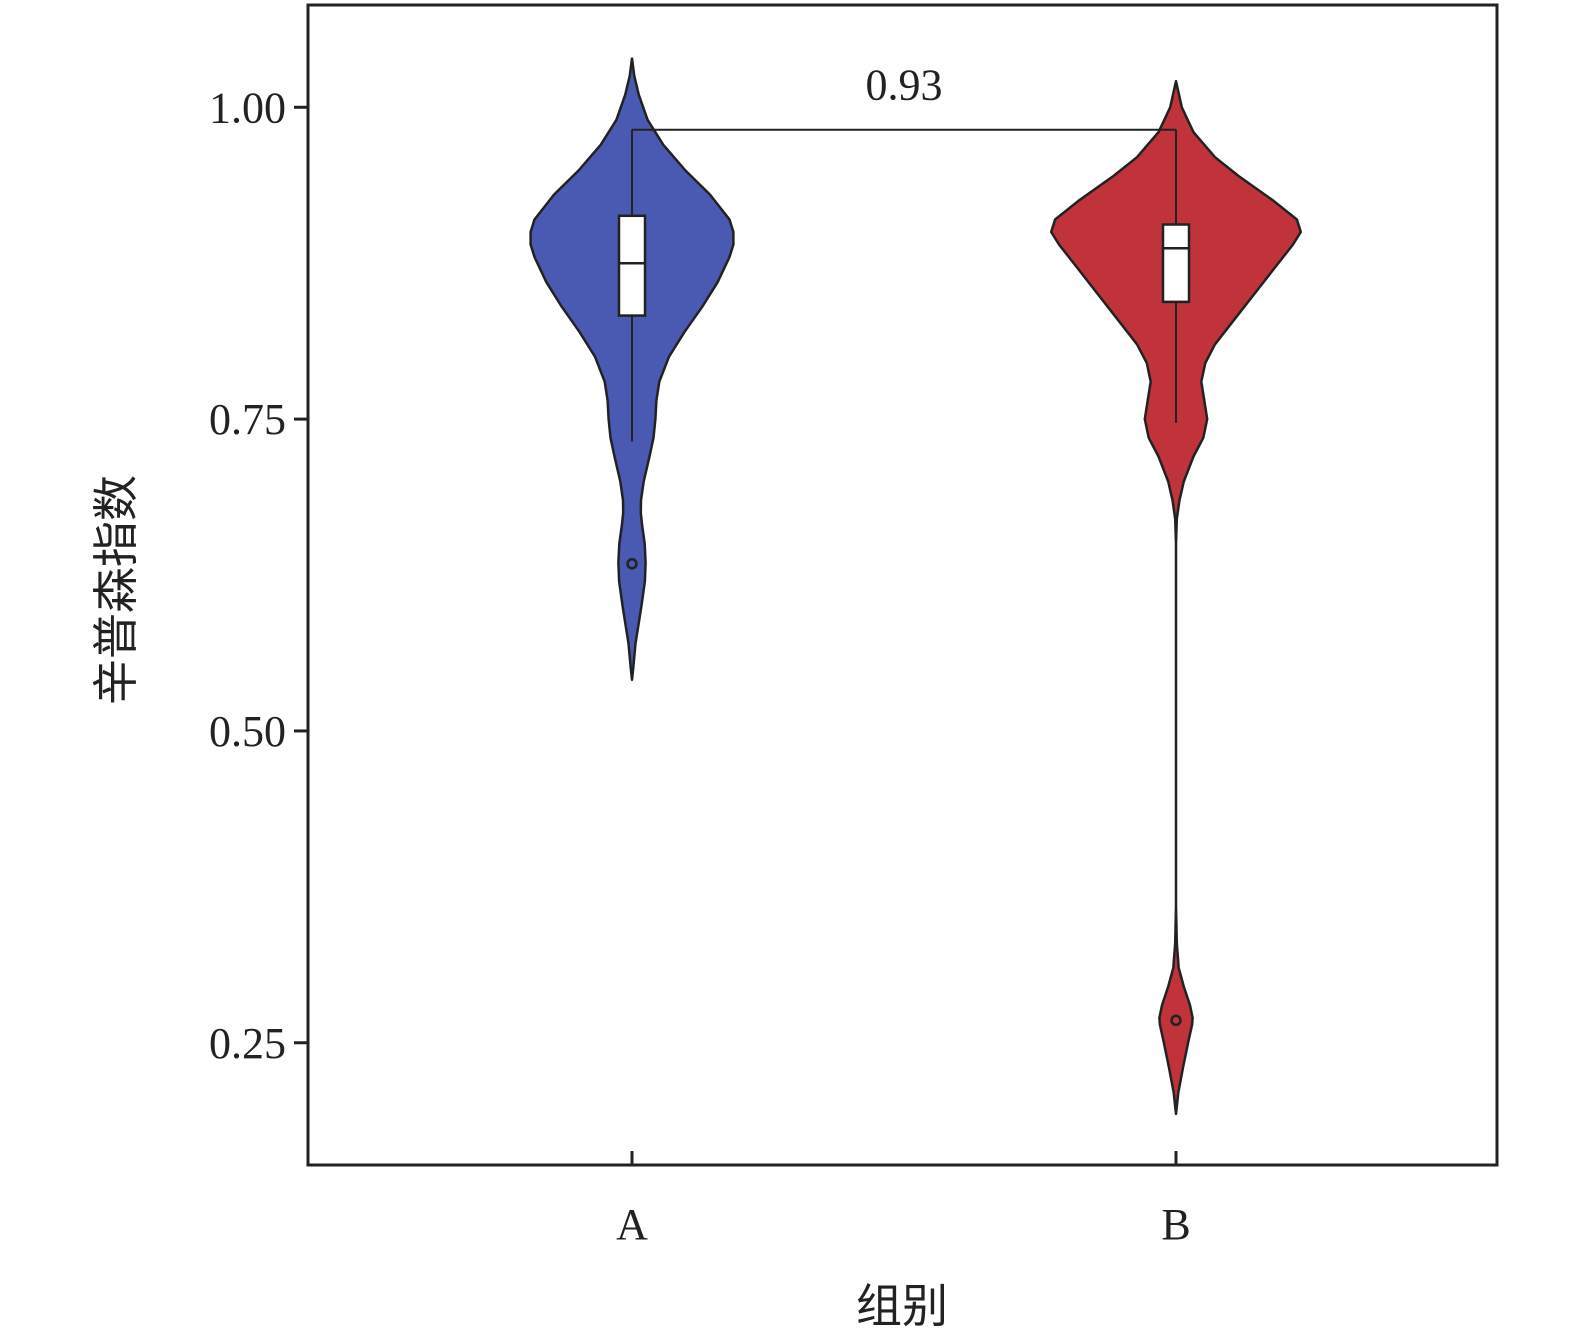 The image size is (1575, 1341). What do you see at coordinates (247, 419) in the screenshot?
I see `y-tick-label-2: 0.75` at bounding box center [247, 419].